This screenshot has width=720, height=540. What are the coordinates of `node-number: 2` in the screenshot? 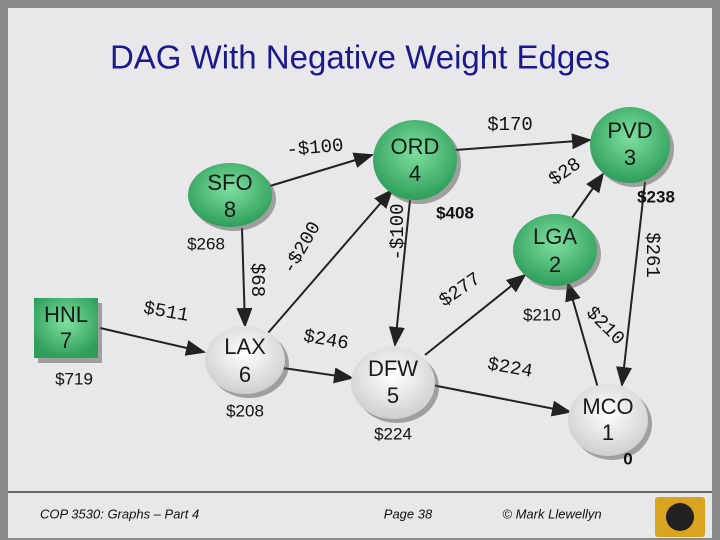 It's located at (555, 264).